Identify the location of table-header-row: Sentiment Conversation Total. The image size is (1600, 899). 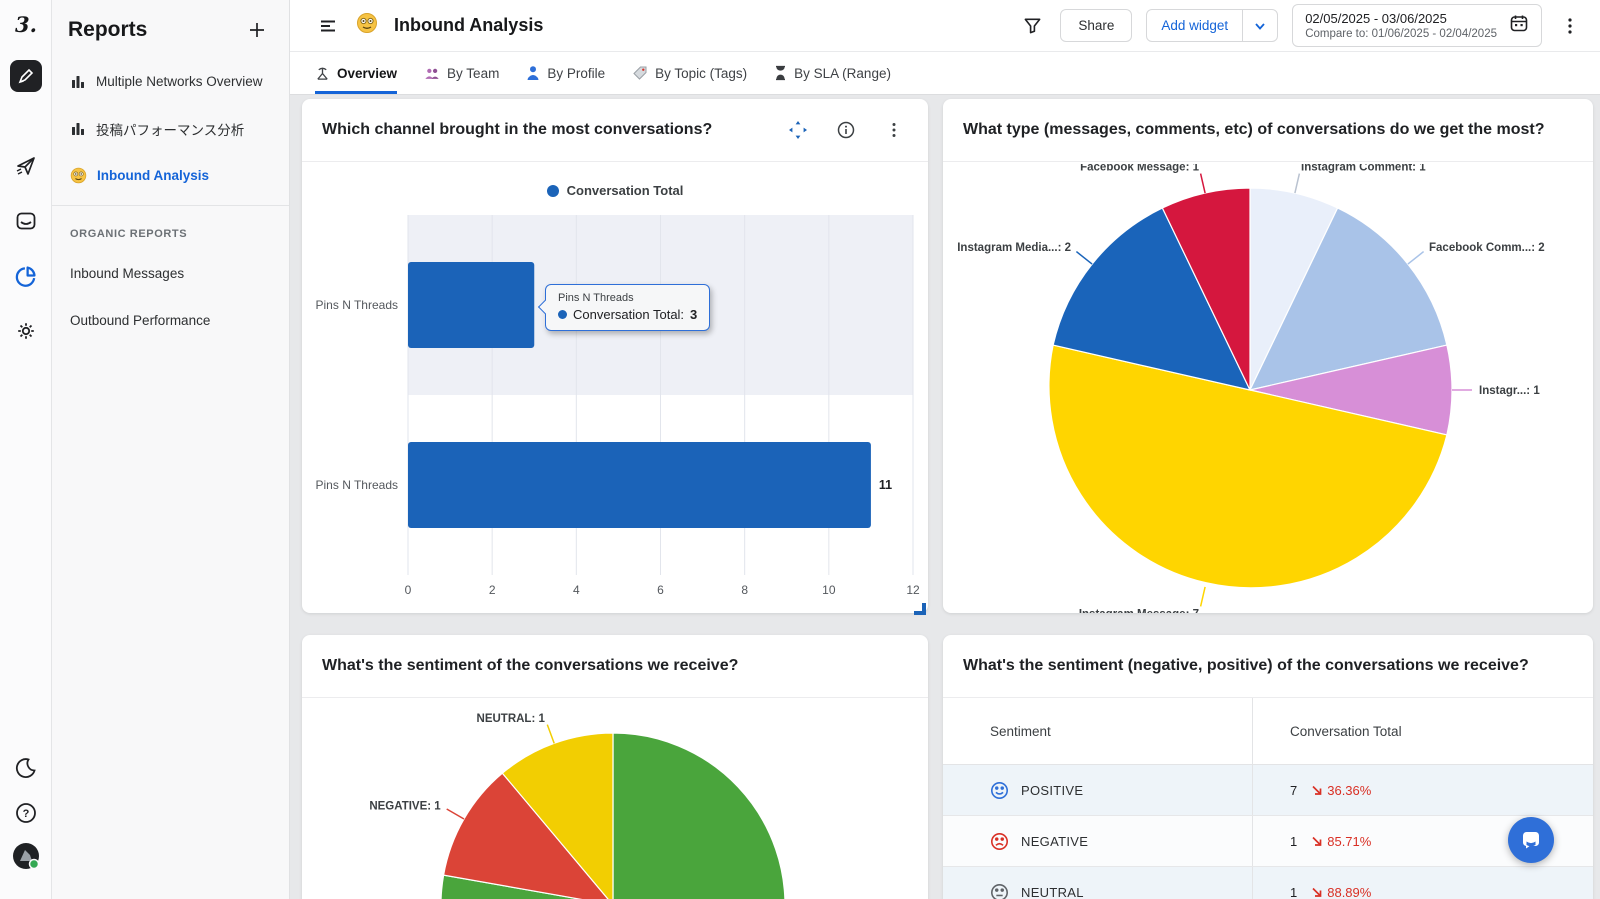
(1268, 731).